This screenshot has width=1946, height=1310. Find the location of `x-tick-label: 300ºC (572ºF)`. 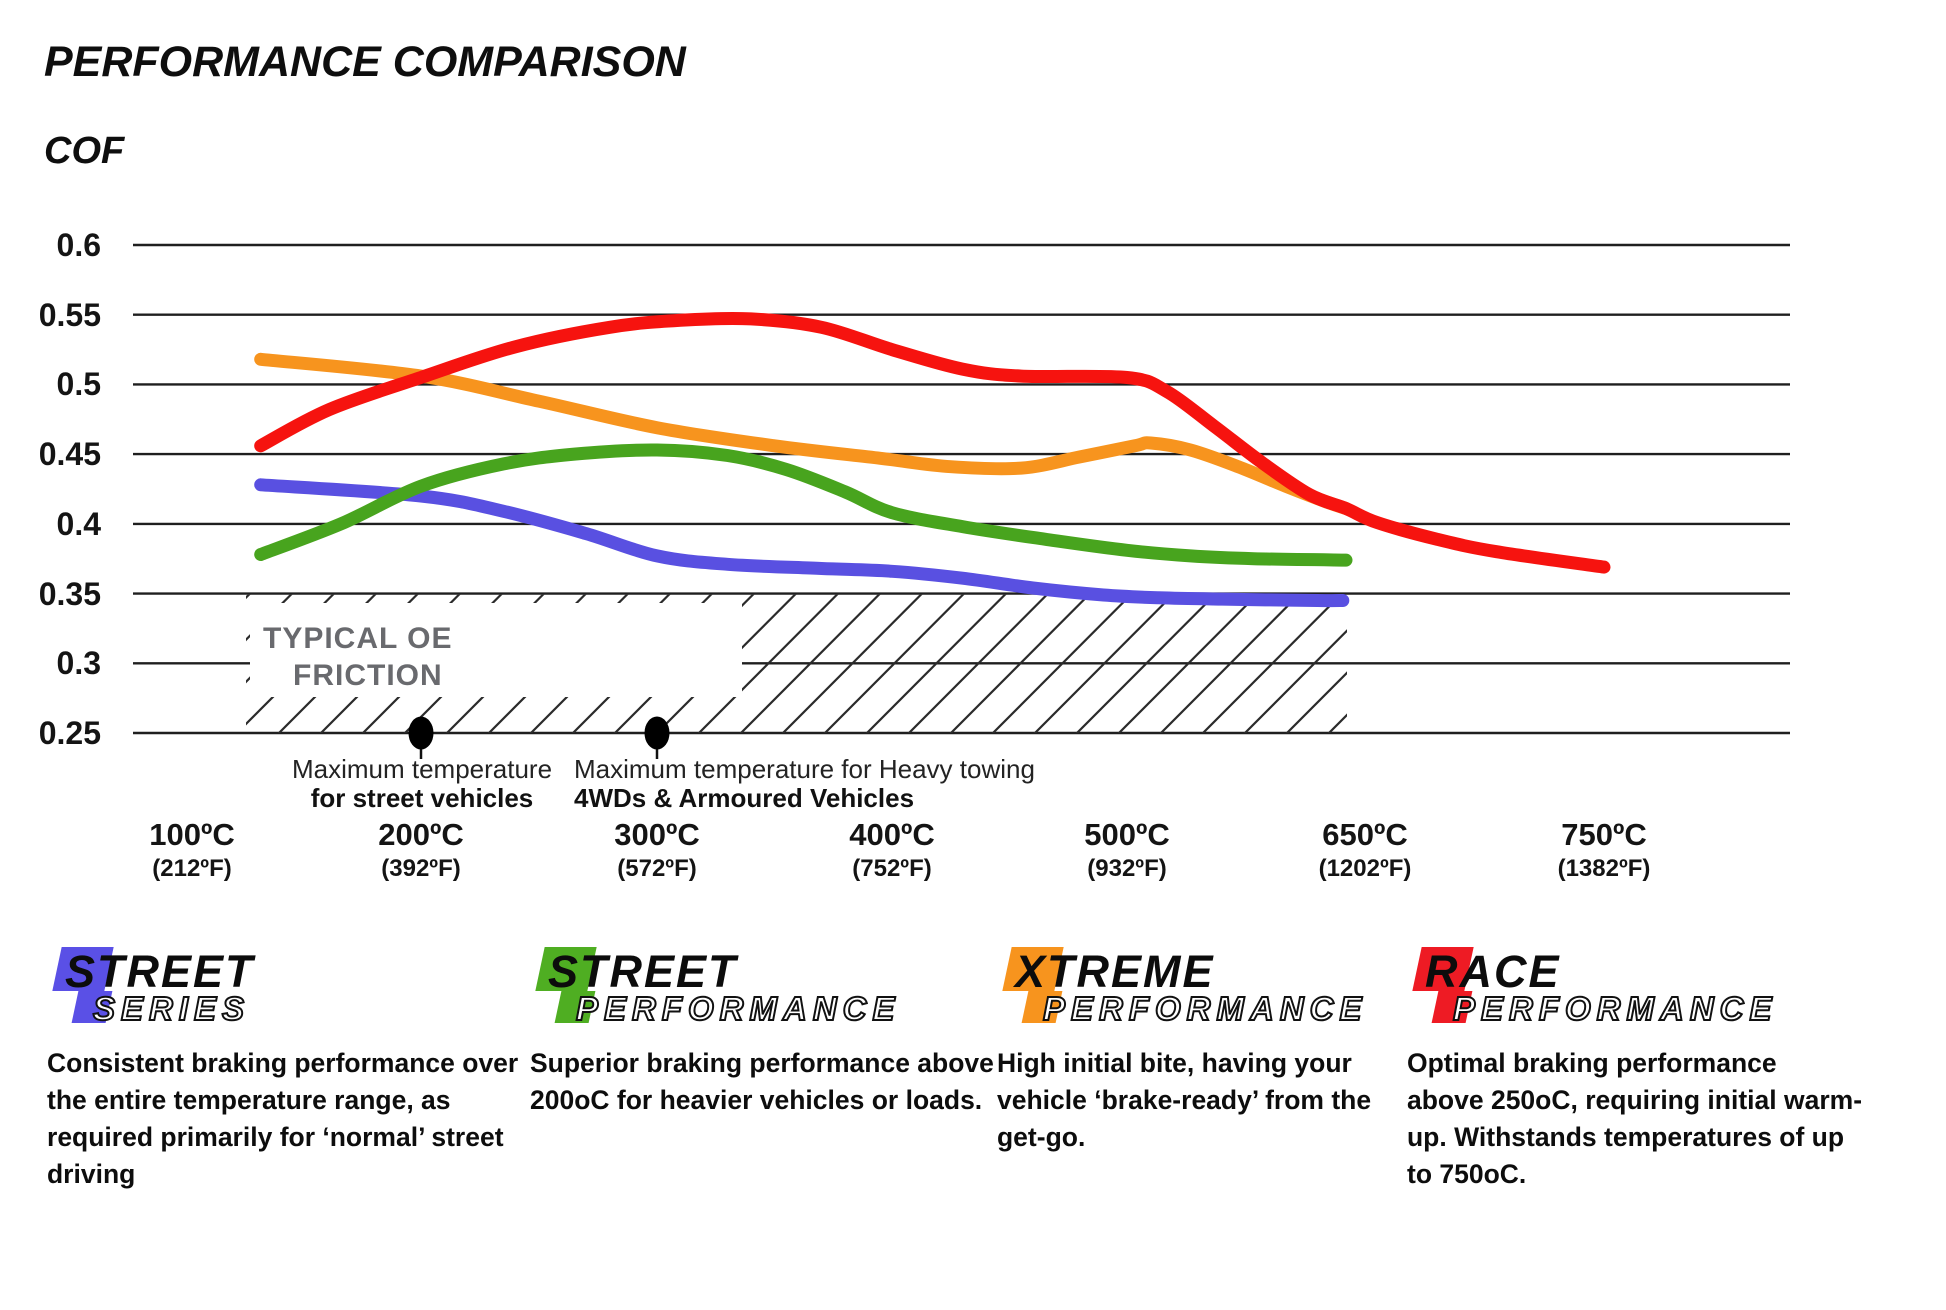

x-tick-label: 300ºC (572ºF) is located at coordinates (657, 851).